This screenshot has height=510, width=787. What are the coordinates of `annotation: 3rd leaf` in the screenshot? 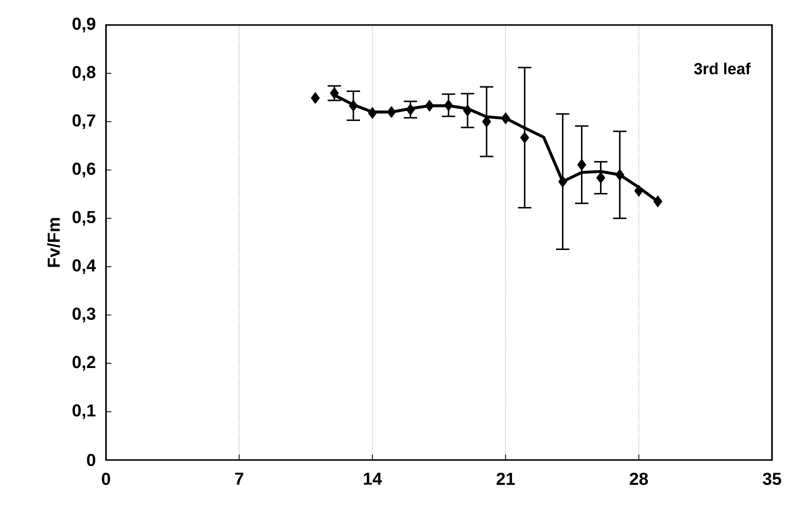 It's located at (722, 68).